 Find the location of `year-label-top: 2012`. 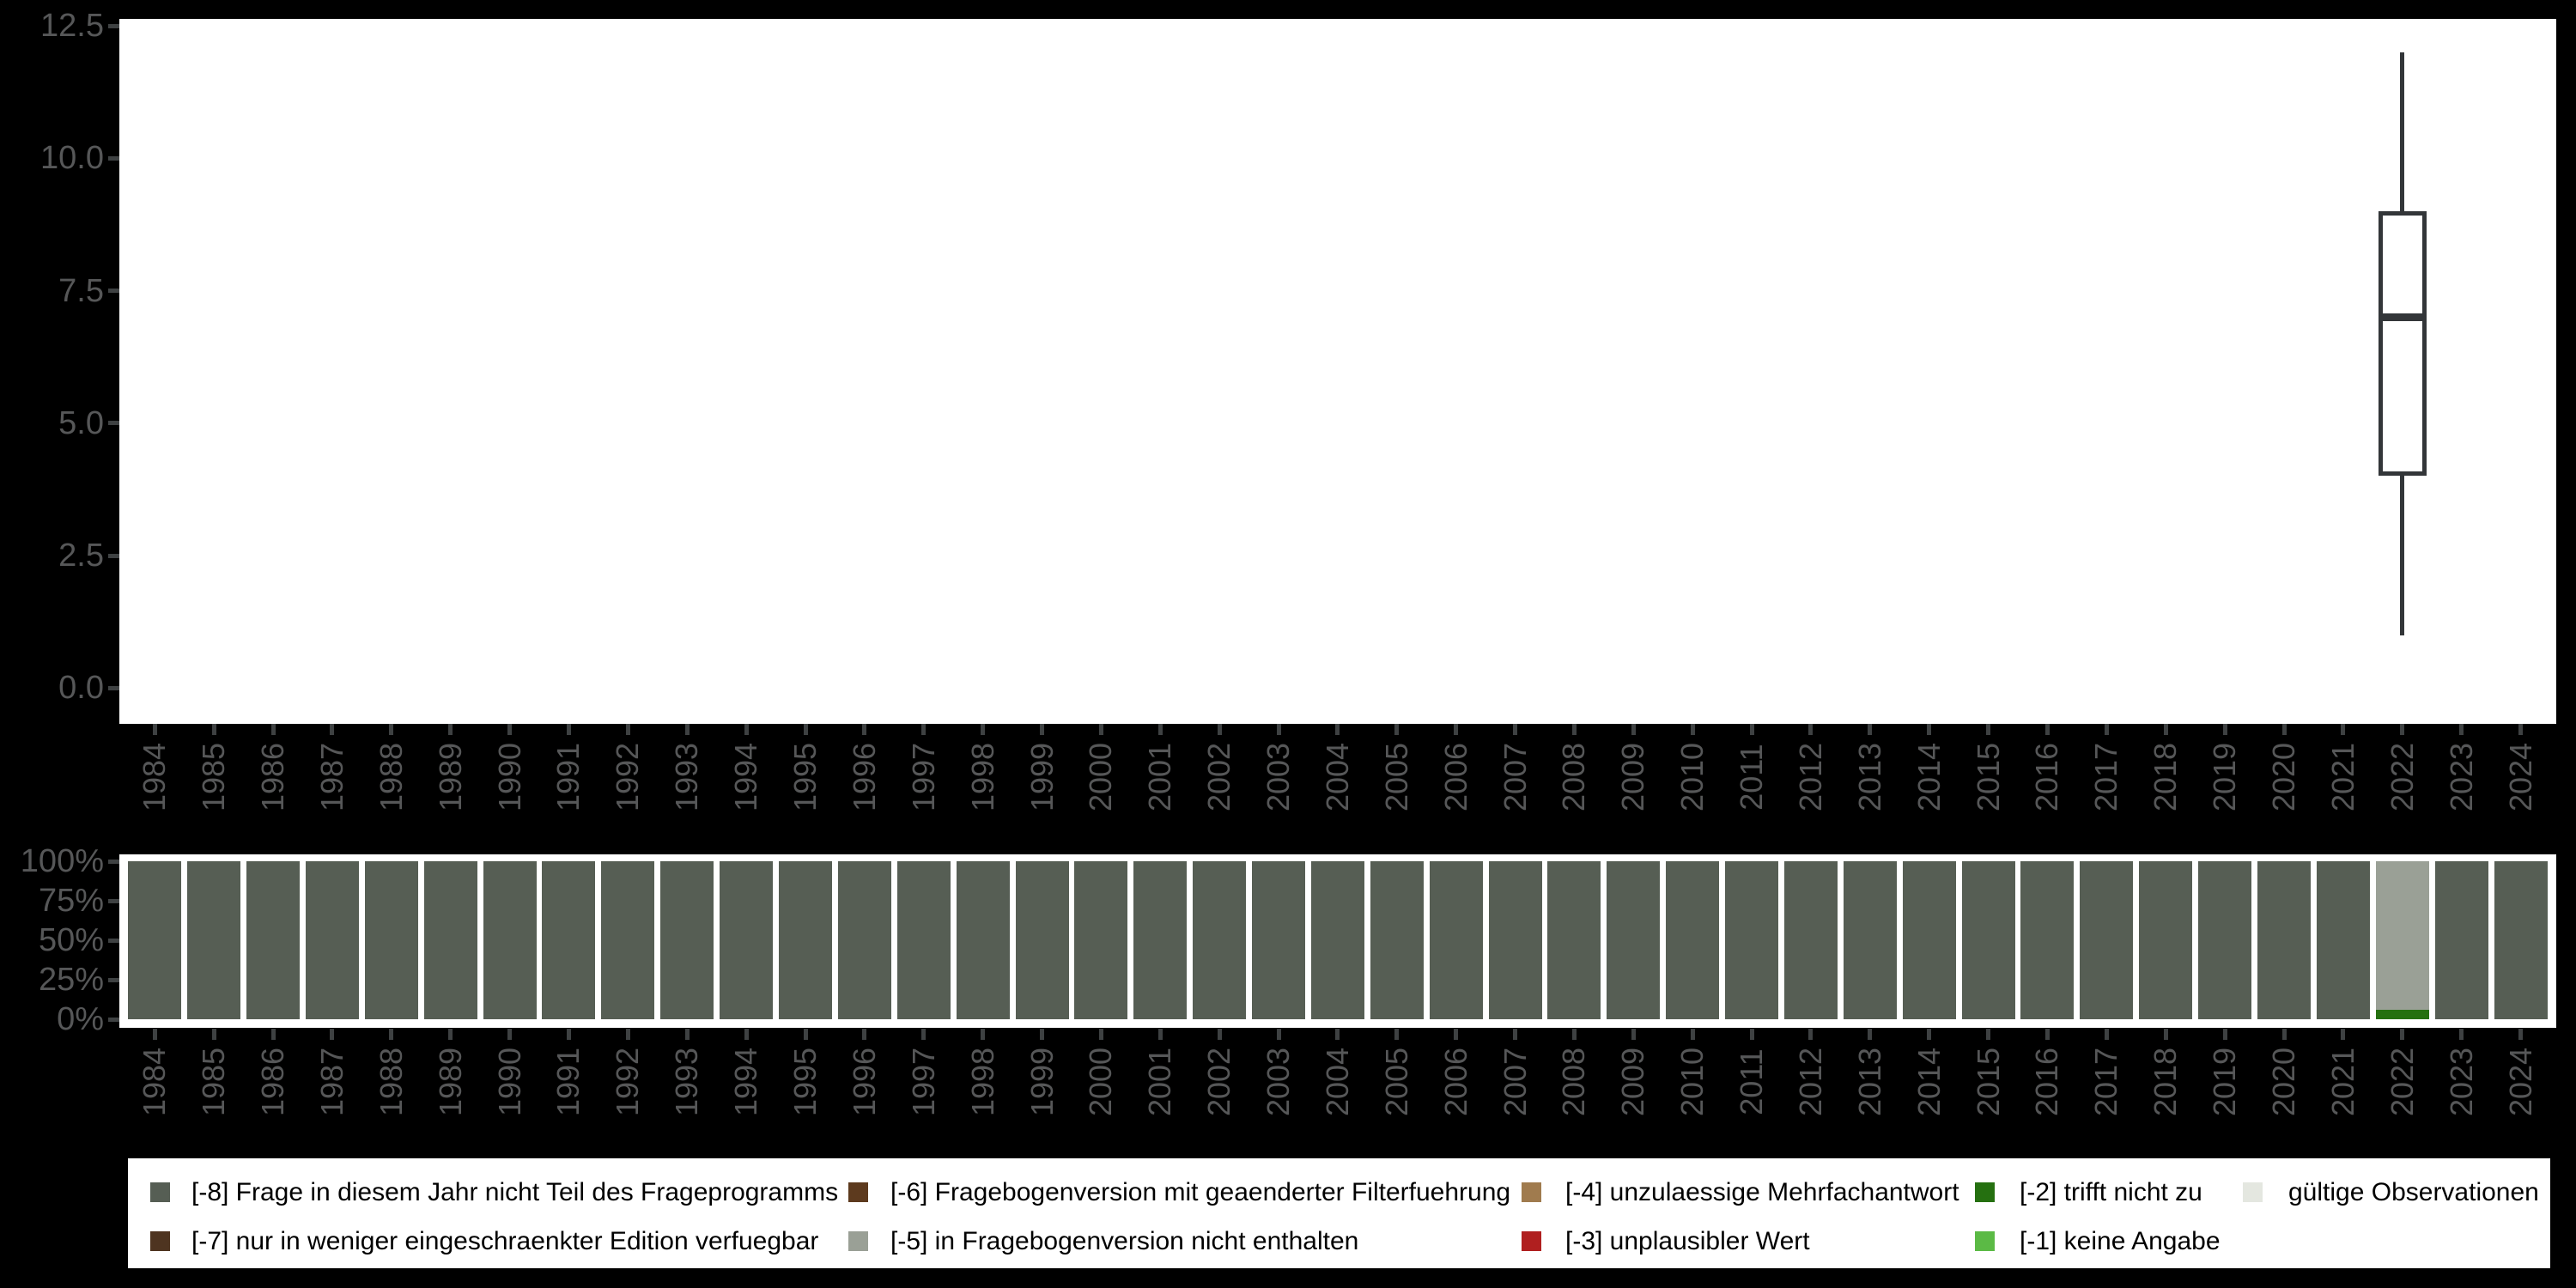

year-label-top: 2012 is located at coordinates (1810, 777).